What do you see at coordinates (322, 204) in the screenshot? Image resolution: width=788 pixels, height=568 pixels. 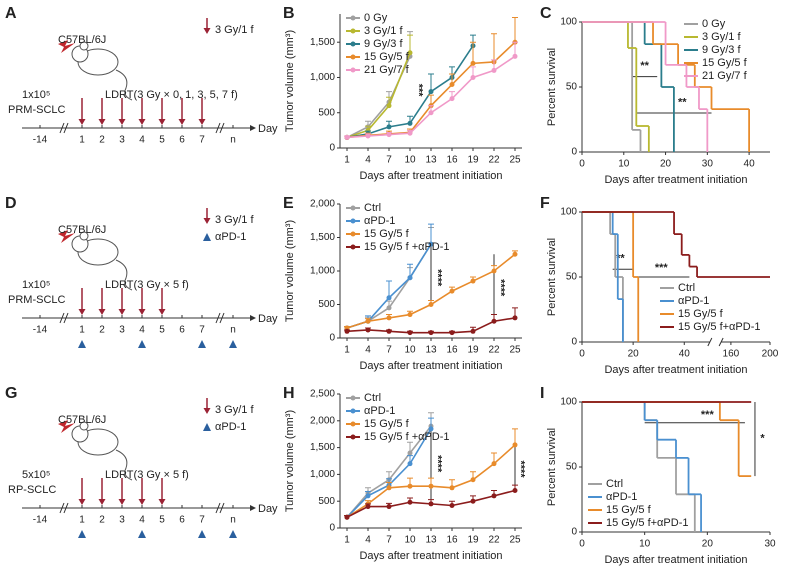 I see `y-tick-label: 2,000` at bounding box center [322, 204].